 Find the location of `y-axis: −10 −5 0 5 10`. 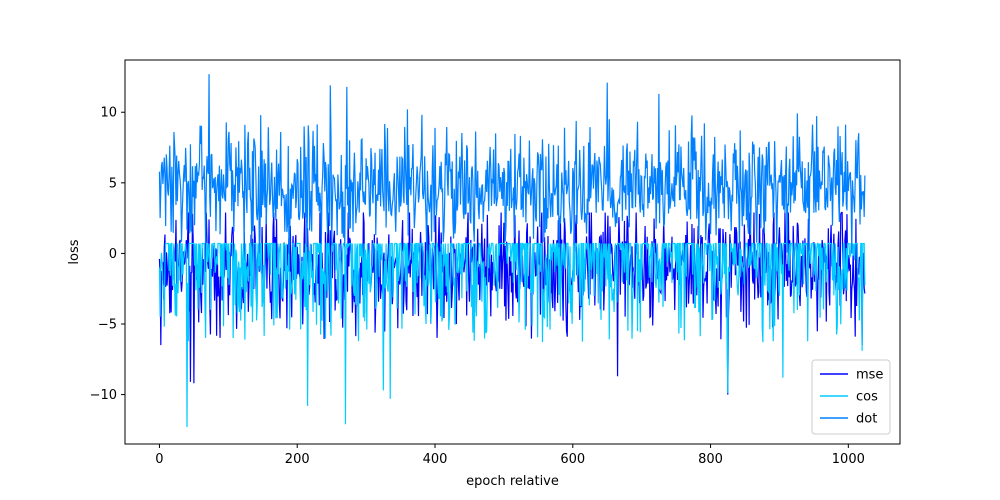

y-axis: −10 −5 0 5 10 is located at coordinates (107, 254).